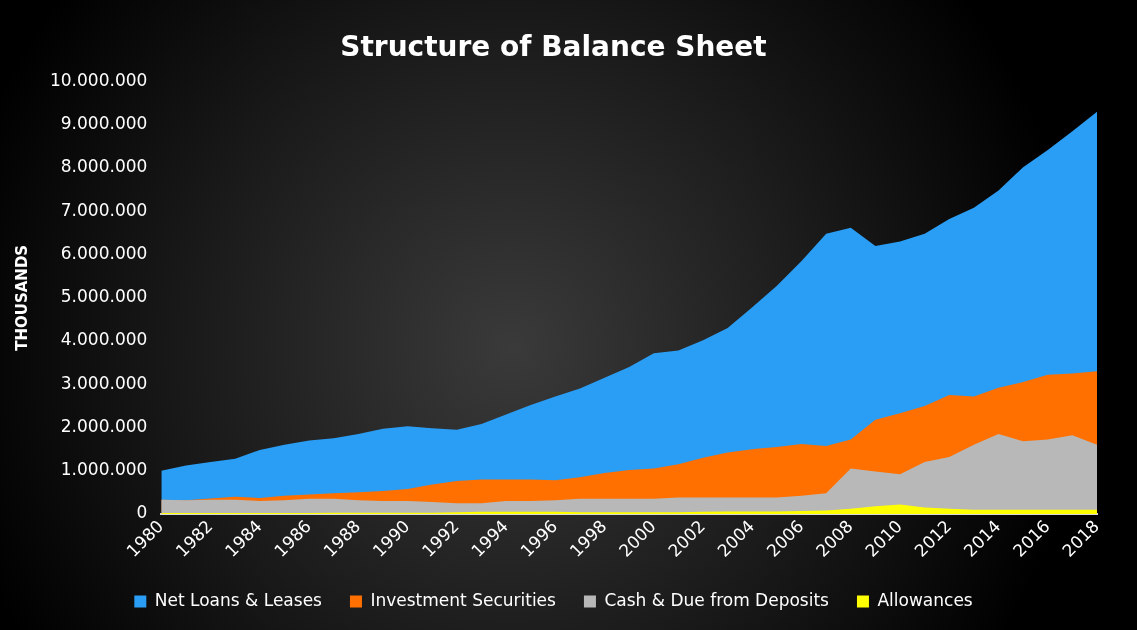  Describe the element at coordinates (98, 80) in the screenshot. I see `y-tick-label: 10.000.000` at that location.